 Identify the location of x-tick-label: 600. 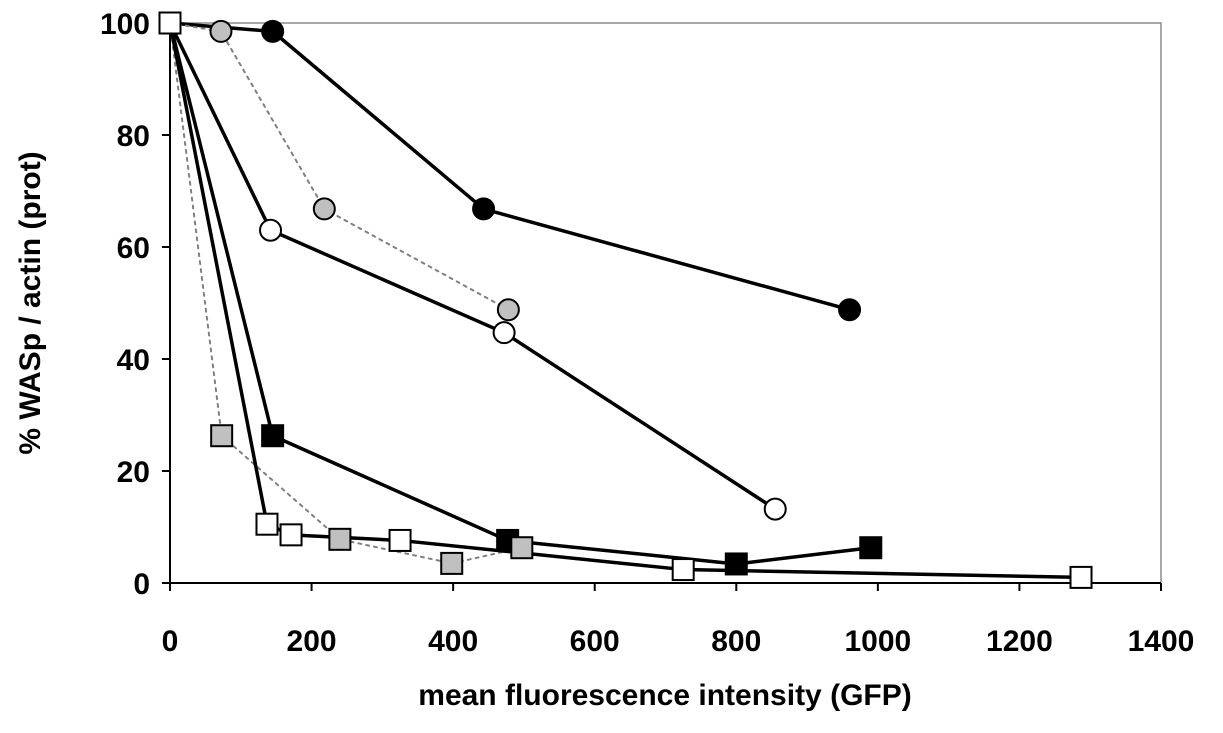
(595, 641).